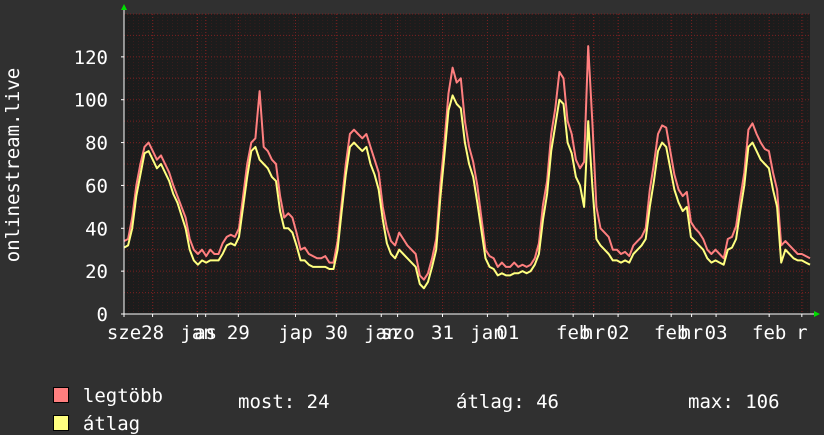  What do you see at coordinates (91, 101) in the screenshot?
I see `y-tick-label: 100` at bounding box center [91, 101].